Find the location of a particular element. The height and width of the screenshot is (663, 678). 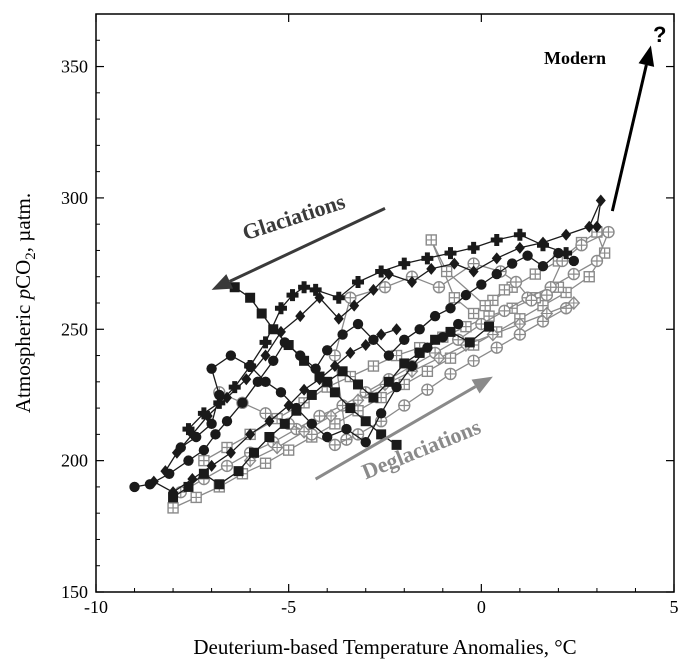

x-tick-label: 5 is located at coordinates (674, 607).